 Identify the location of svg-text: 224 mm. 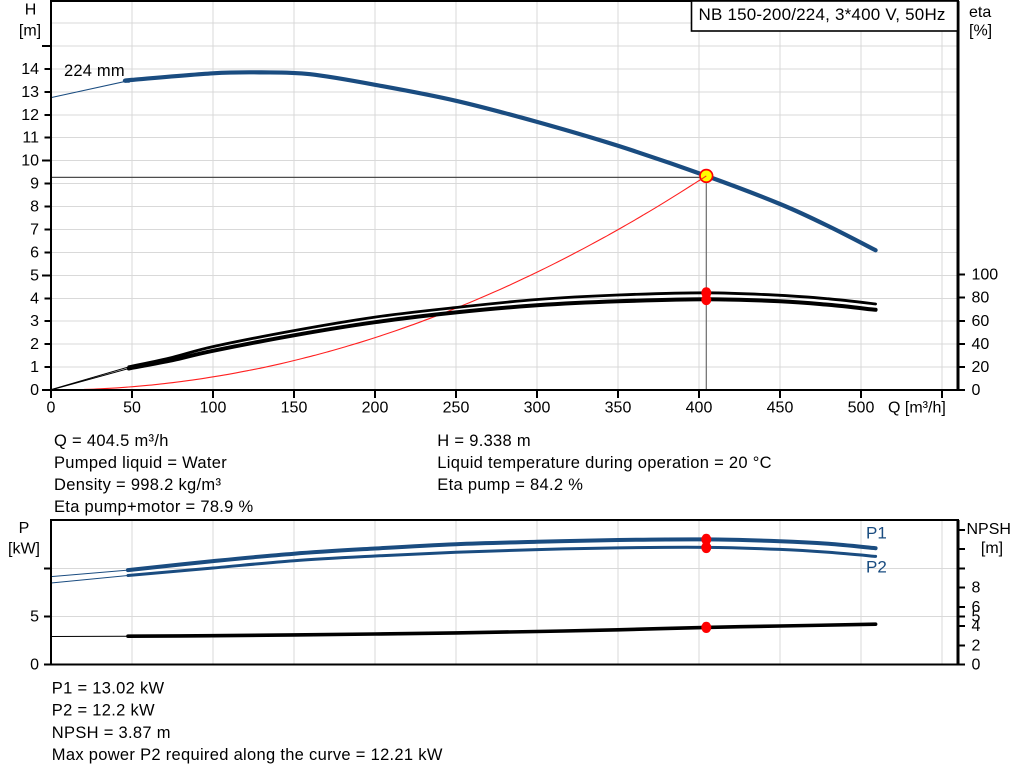
(94, 71).